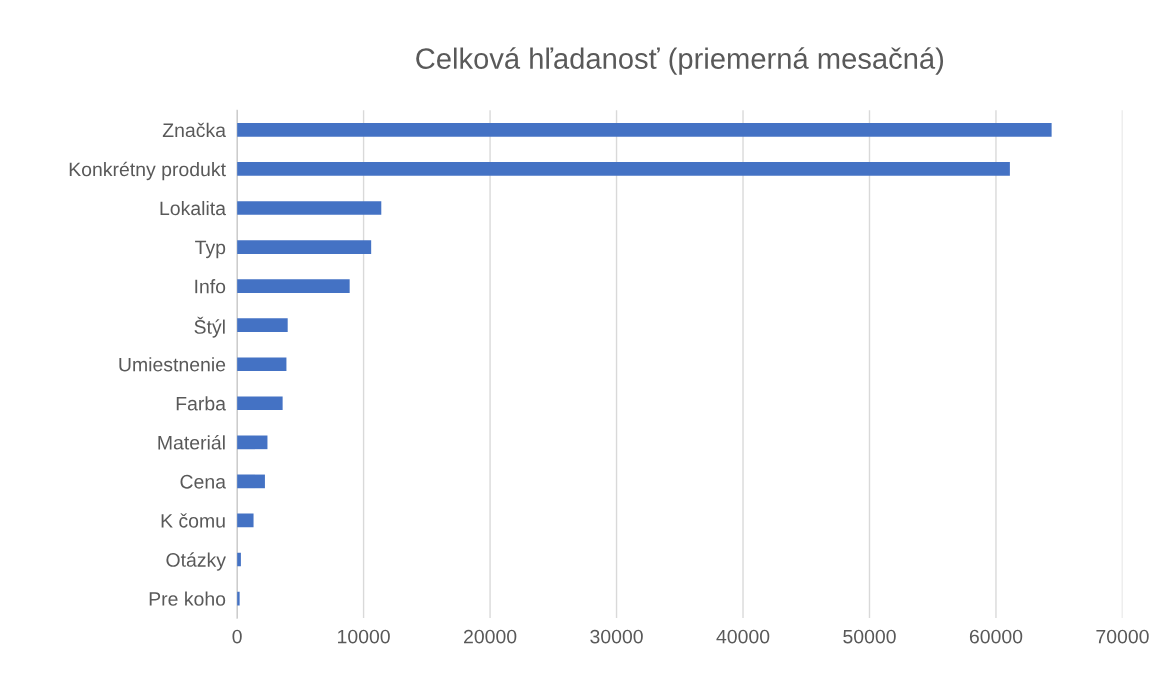 The image size is (1168, 677). What do you see at coordinates (743, 636) in the screenshot?
I see `x-tick-label: 40000` at bounding box center [743, 636].